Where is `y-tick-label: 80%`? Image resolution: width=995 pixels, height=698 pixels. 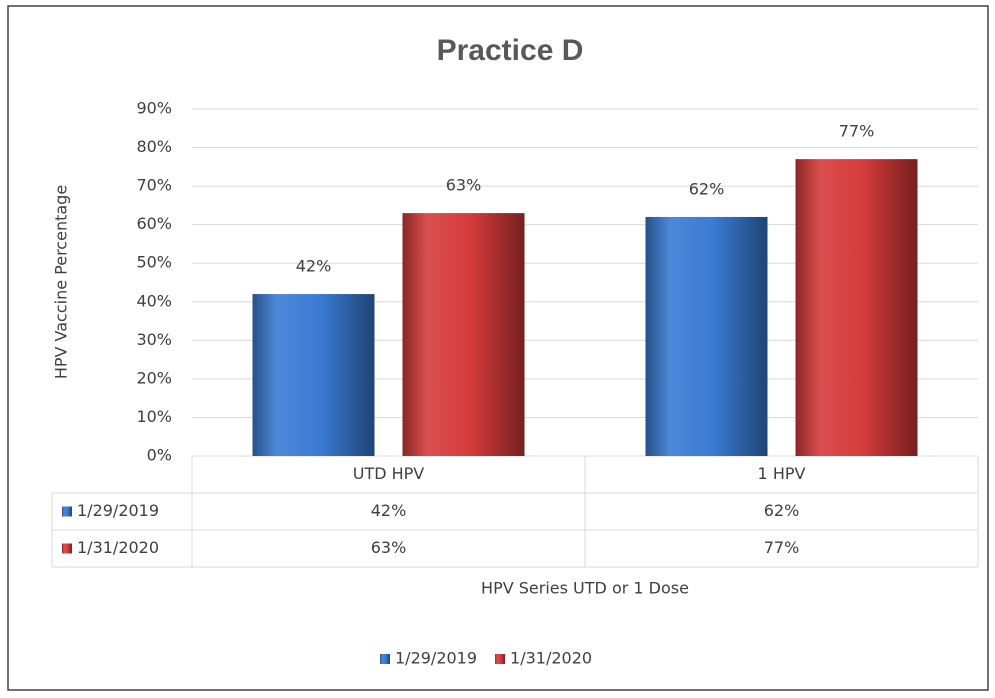 y-tick-label: 80% is located at coordinates (154, 146).